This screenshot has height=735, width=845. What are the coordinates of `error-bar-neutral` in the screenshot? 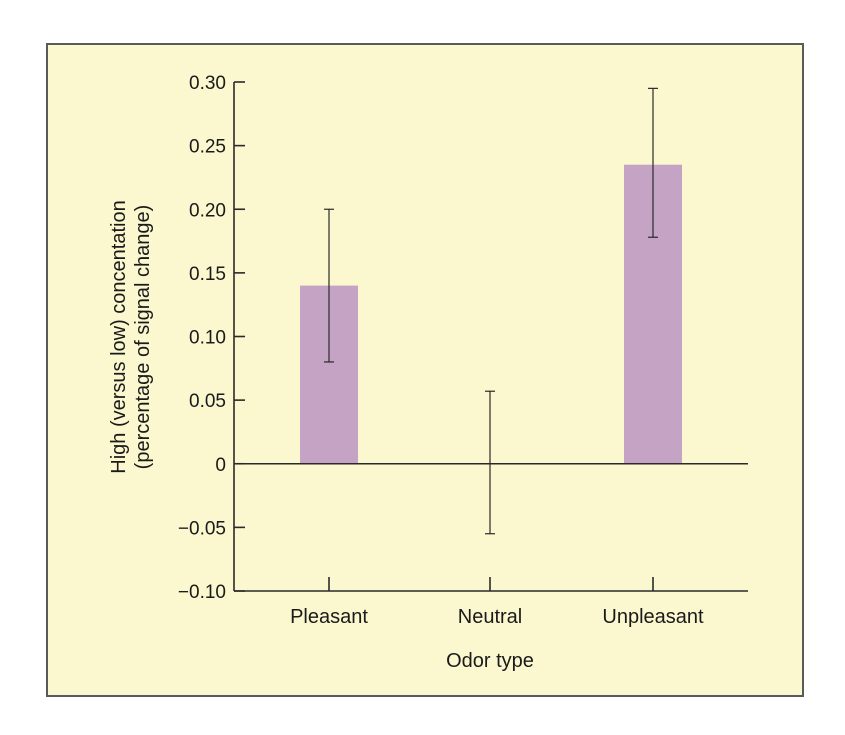 It's located at (490, 462).